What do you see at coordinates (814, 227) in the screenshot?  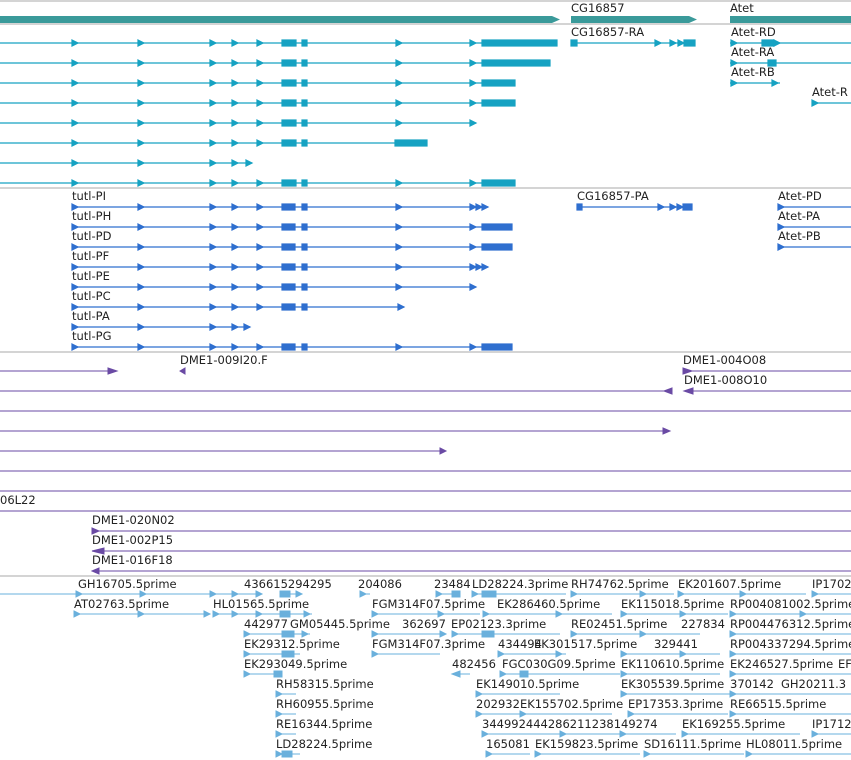 I see `protein-atet-pa` at bounding box center [814, 227].